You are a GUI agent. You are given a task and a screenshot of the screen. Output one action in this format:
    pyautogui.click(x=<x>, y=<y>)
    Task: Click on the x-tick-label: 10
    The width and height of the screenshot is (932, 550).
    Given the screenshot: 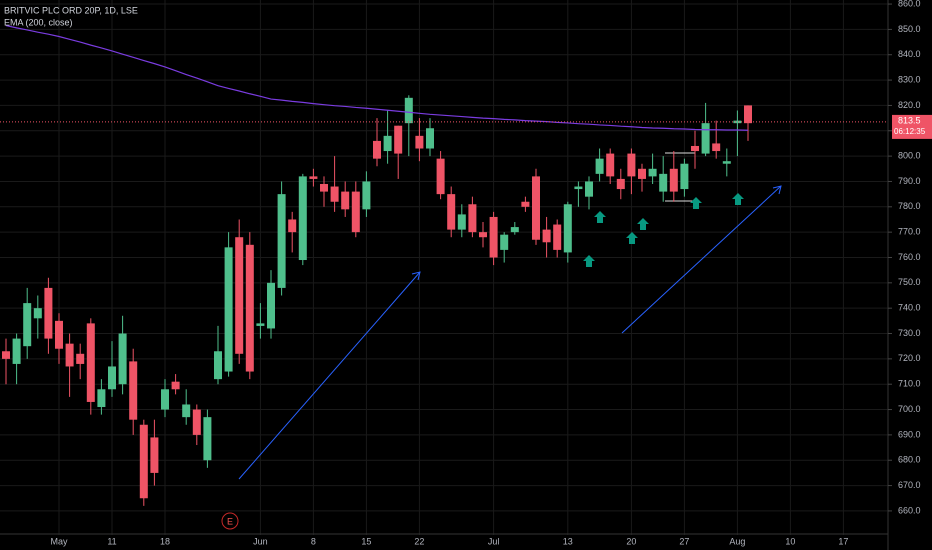 What is the action you would take?
    pyautogui.click(x=790, y=541)
    